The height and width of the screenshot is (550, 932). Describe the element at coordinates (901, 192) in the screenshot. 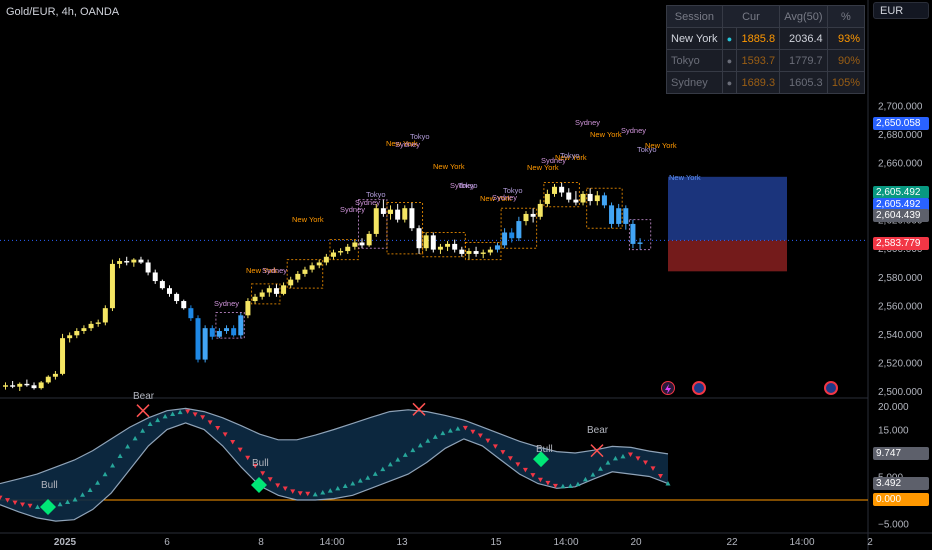

I see `price-label-last: 2,605.492` at that location.